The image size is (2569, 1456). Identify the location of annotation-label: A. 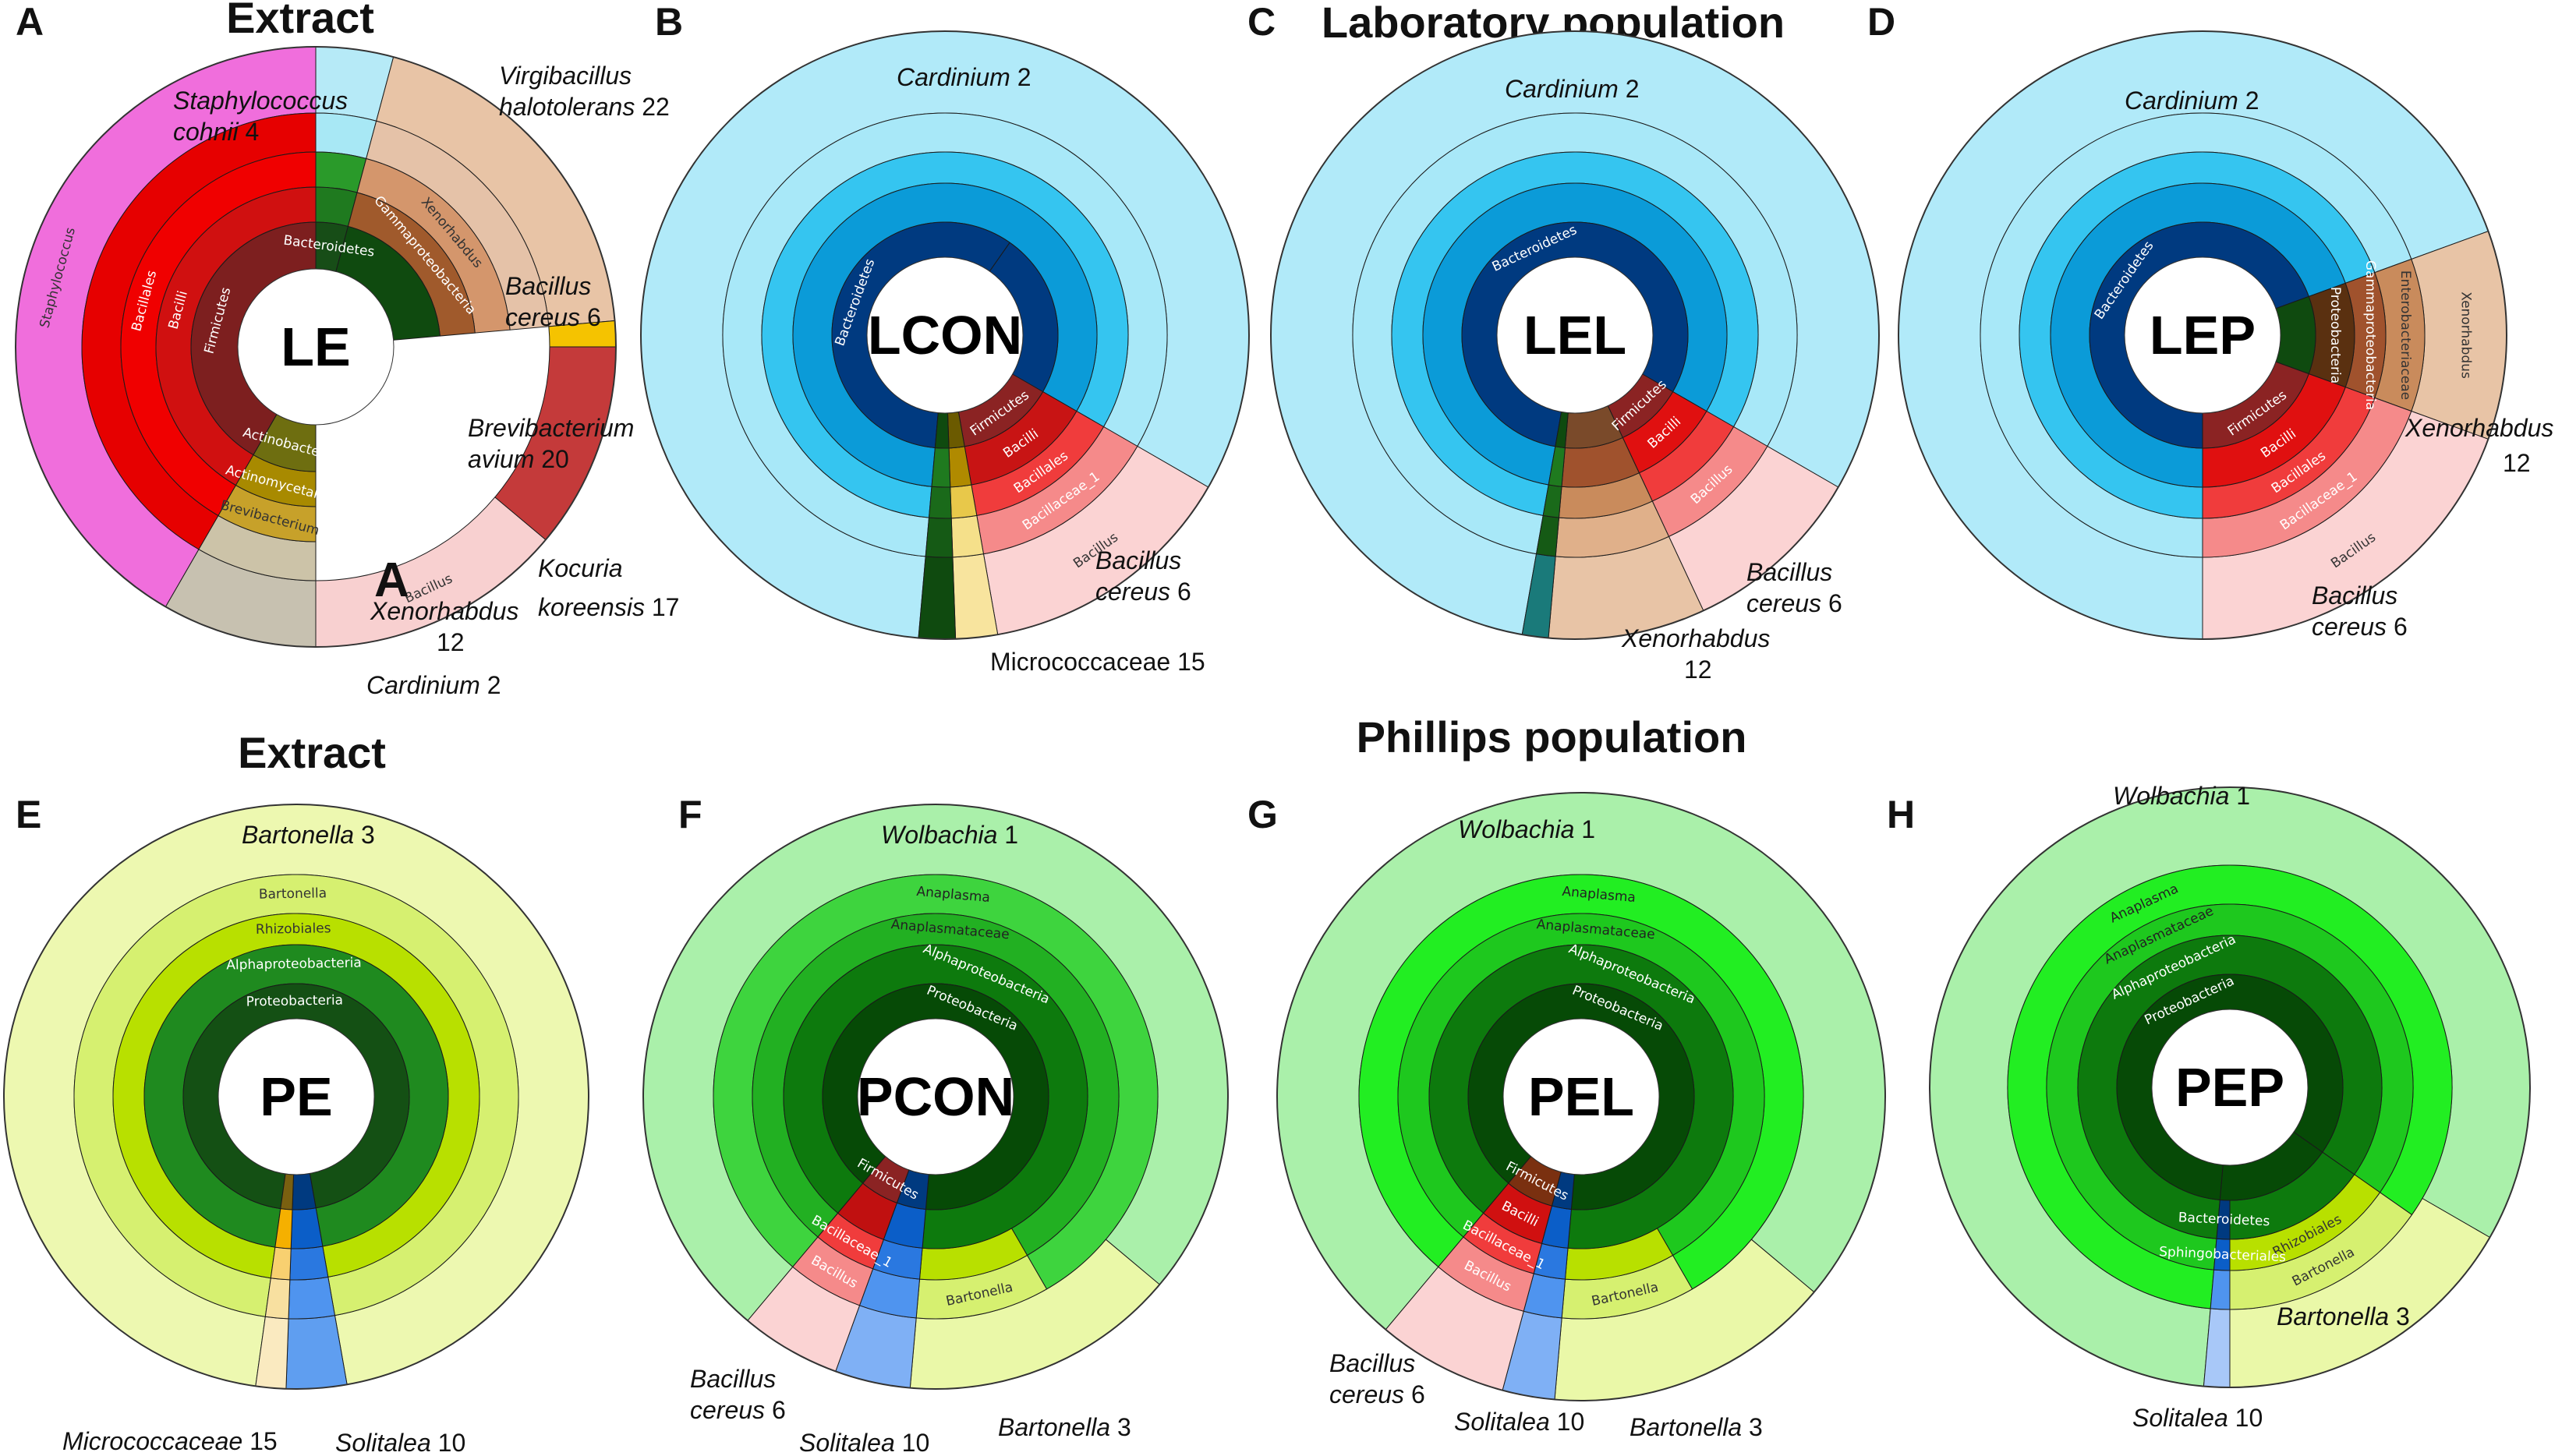
(391, 580).